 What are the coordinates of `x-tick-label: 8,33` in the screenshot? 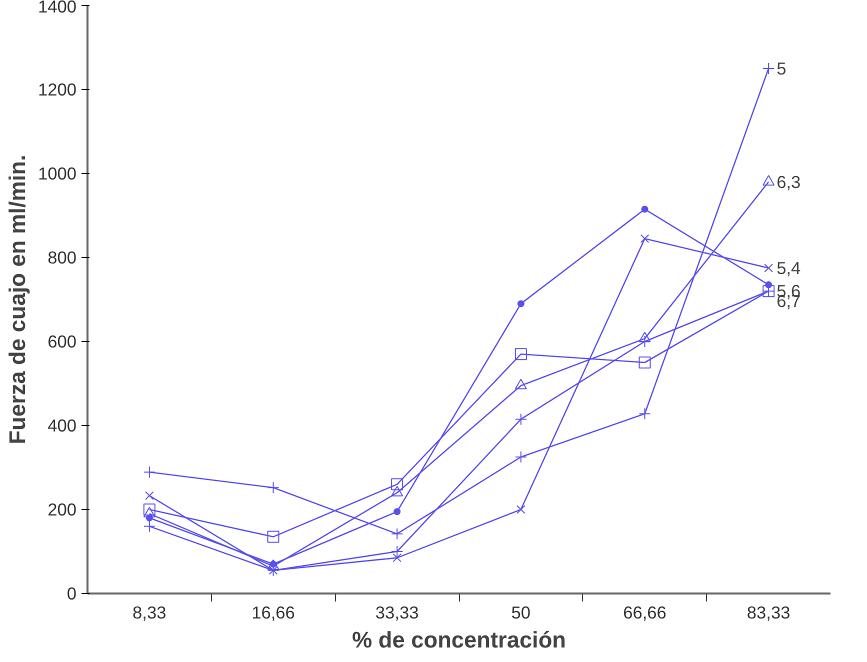 It's located at (149, 612).